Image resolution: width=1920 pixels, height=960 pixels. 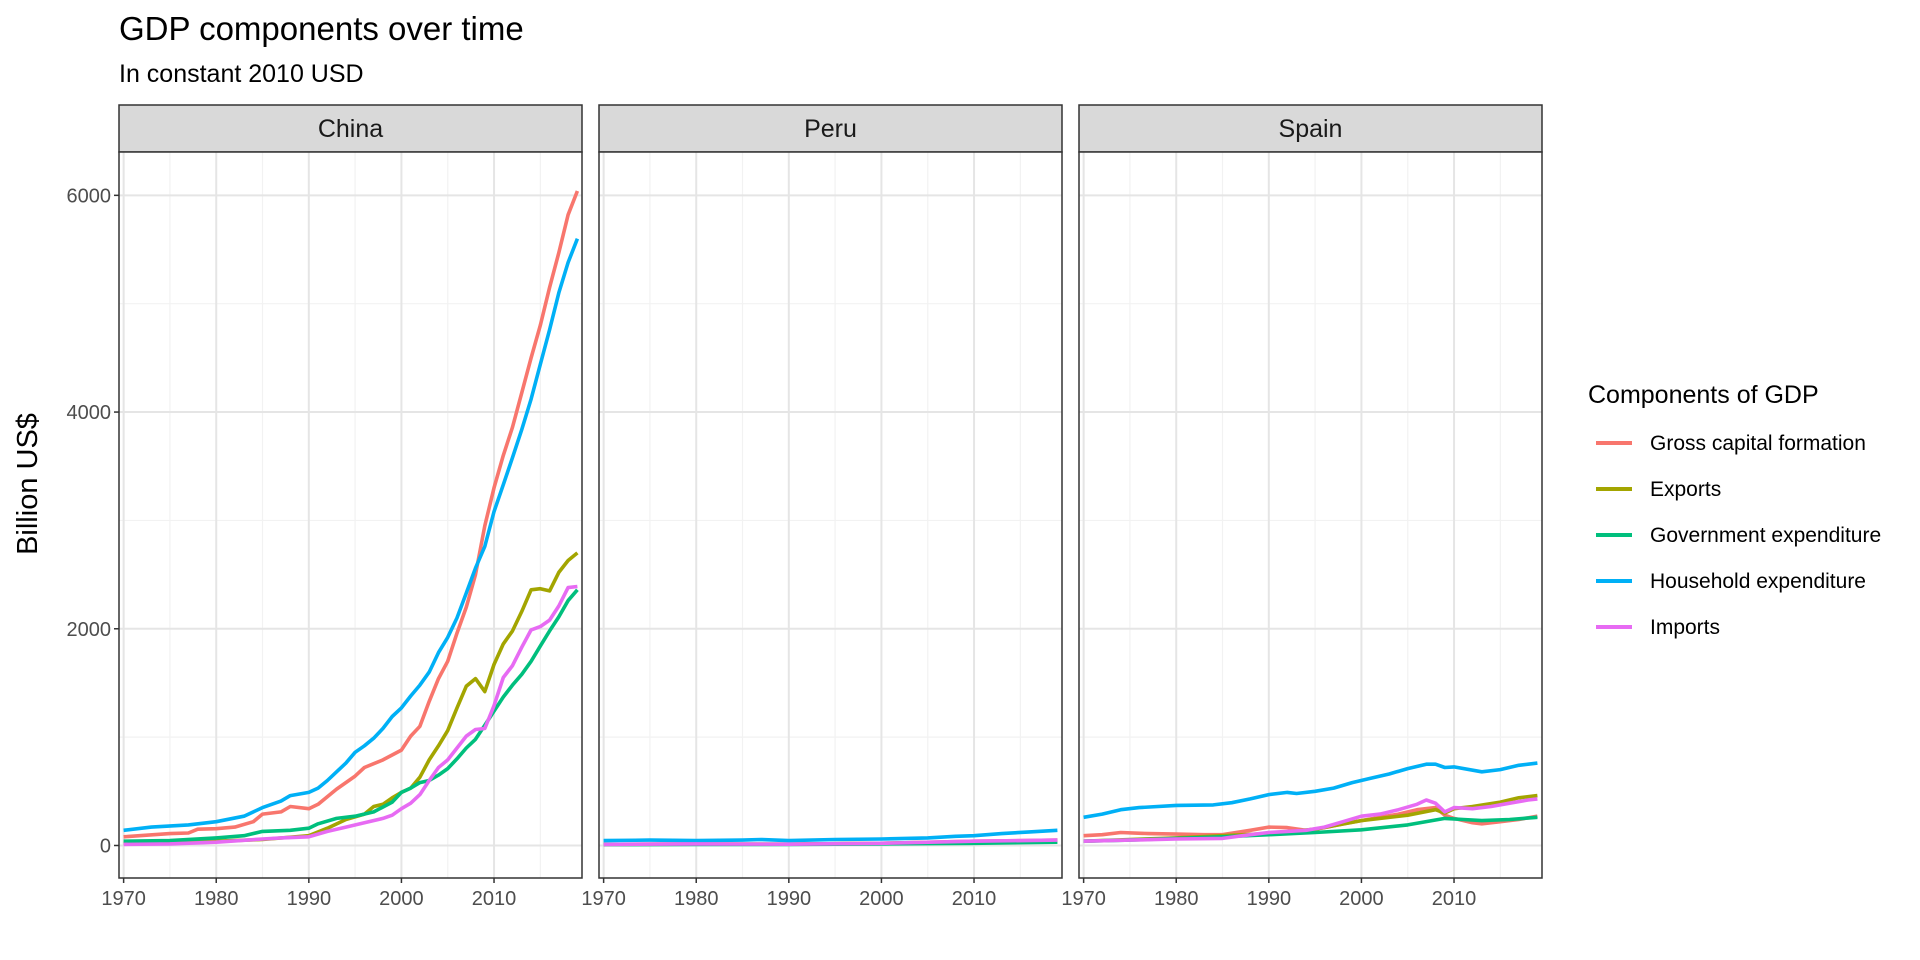 I want to click on legend-item-hh: Household expenditure, so click(x=1731, y=581).